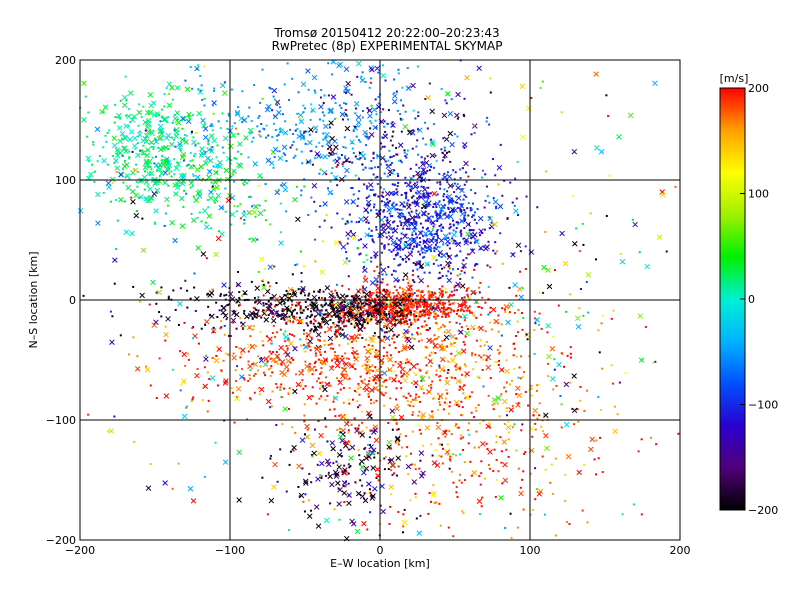  What do you see at coordinates (61, 420) in the screenshot?
I see `y-tick-label: −100` at bounding box center [61, 420].